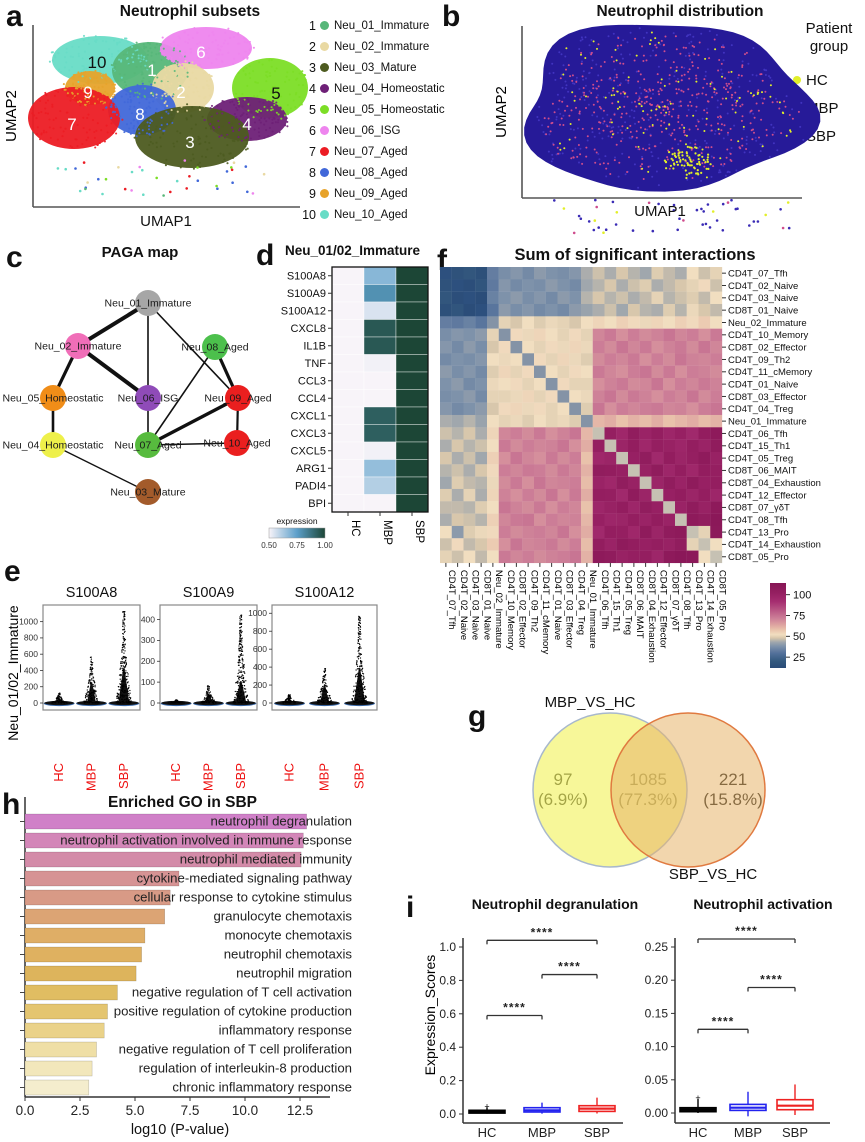  What do you see at coordinates (312, 399) in the screenshot?
I see `svg-text: CCL4` at bounding box center [312, 399].